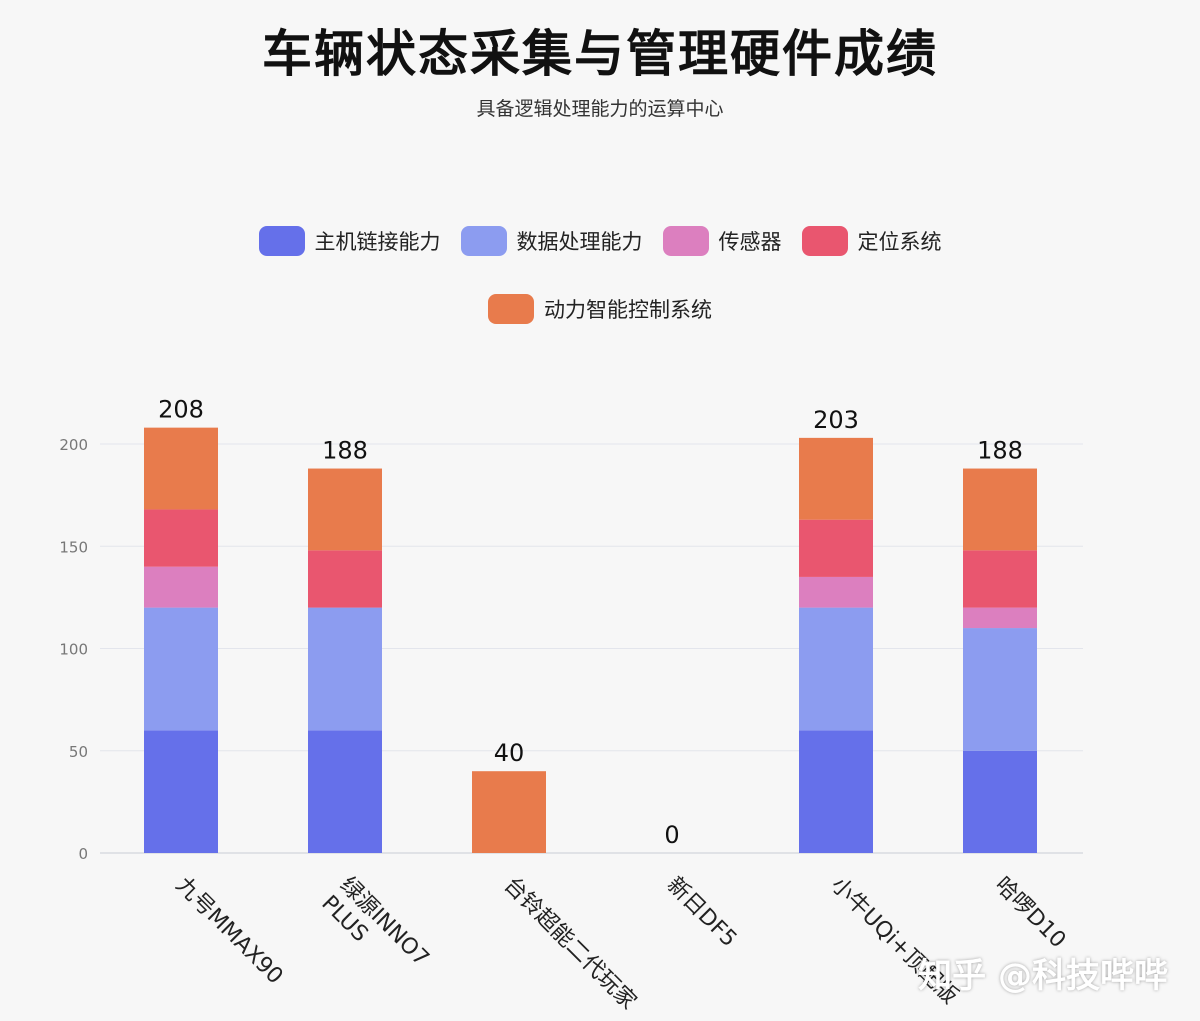 The height and width of the screenshot is (1021, 1200). I want to click on legend-label: 主机链接能力, so click(377, 242).